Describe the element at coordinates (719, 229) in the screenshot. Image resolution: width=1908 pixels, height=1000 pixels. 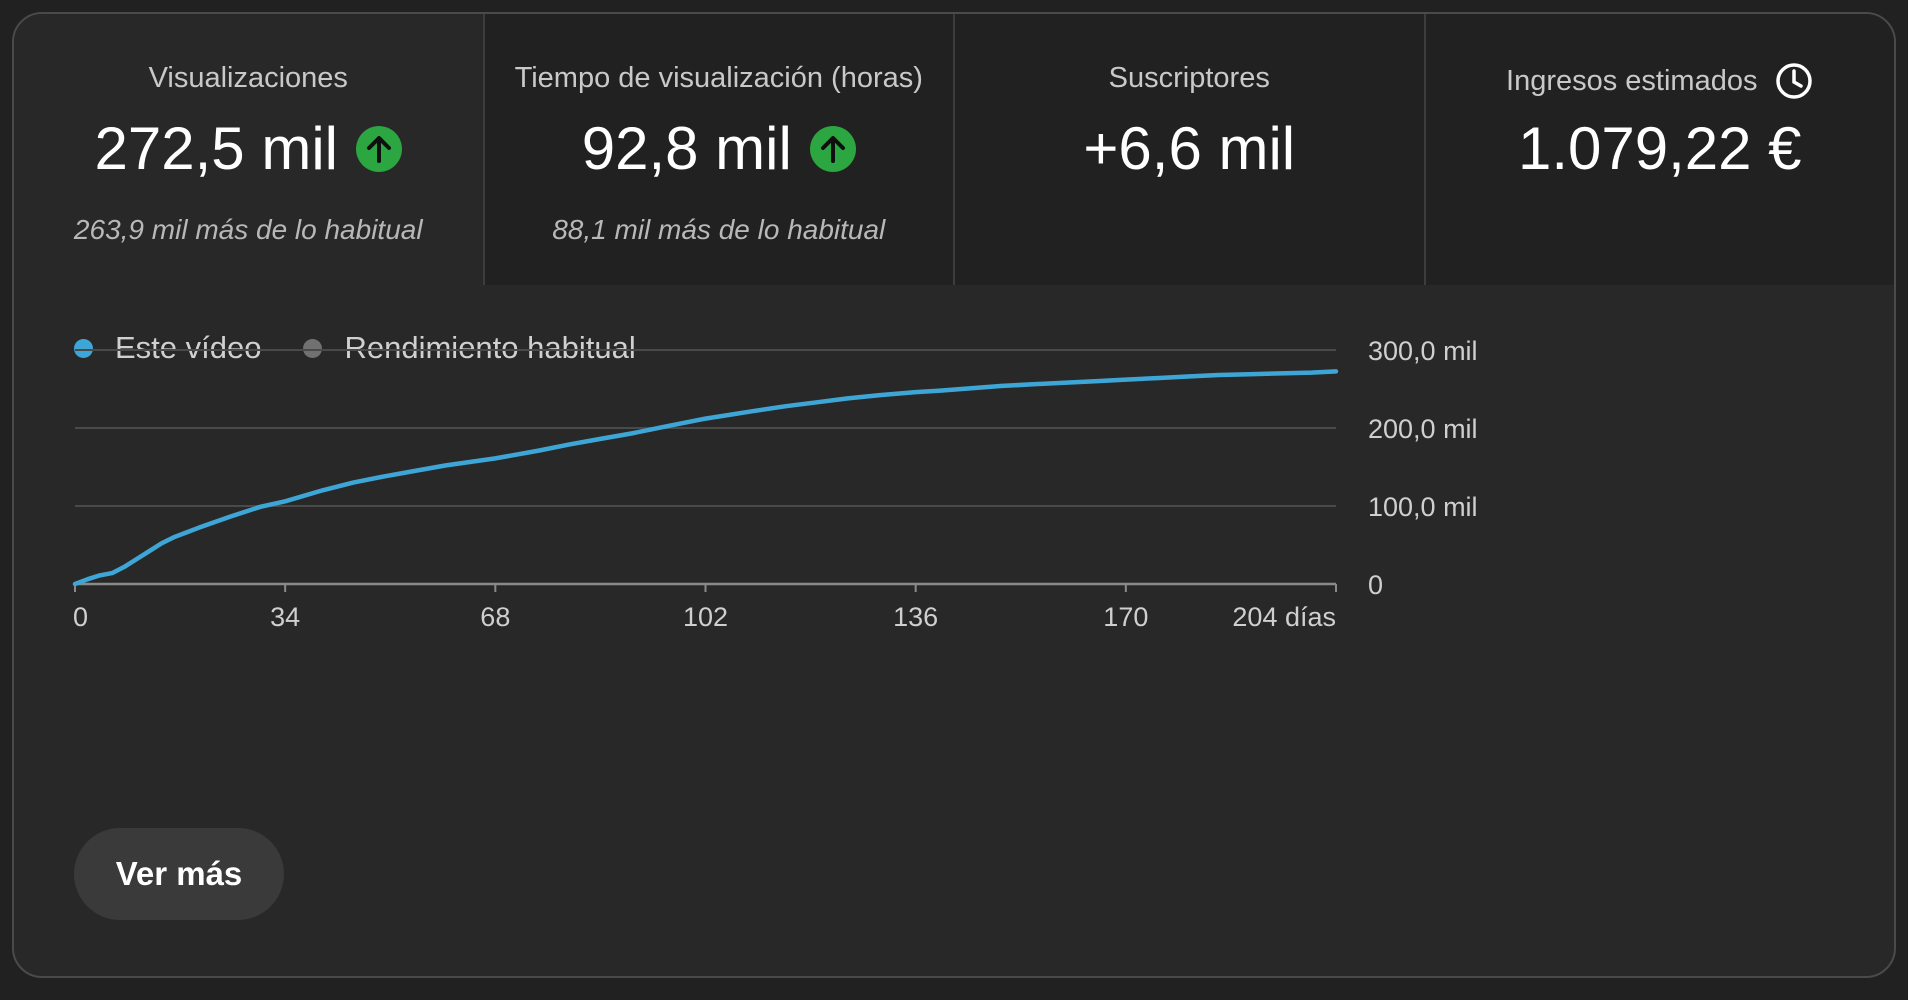
I see `metric-note: 88,1 mil más de lo habitual` at that location.